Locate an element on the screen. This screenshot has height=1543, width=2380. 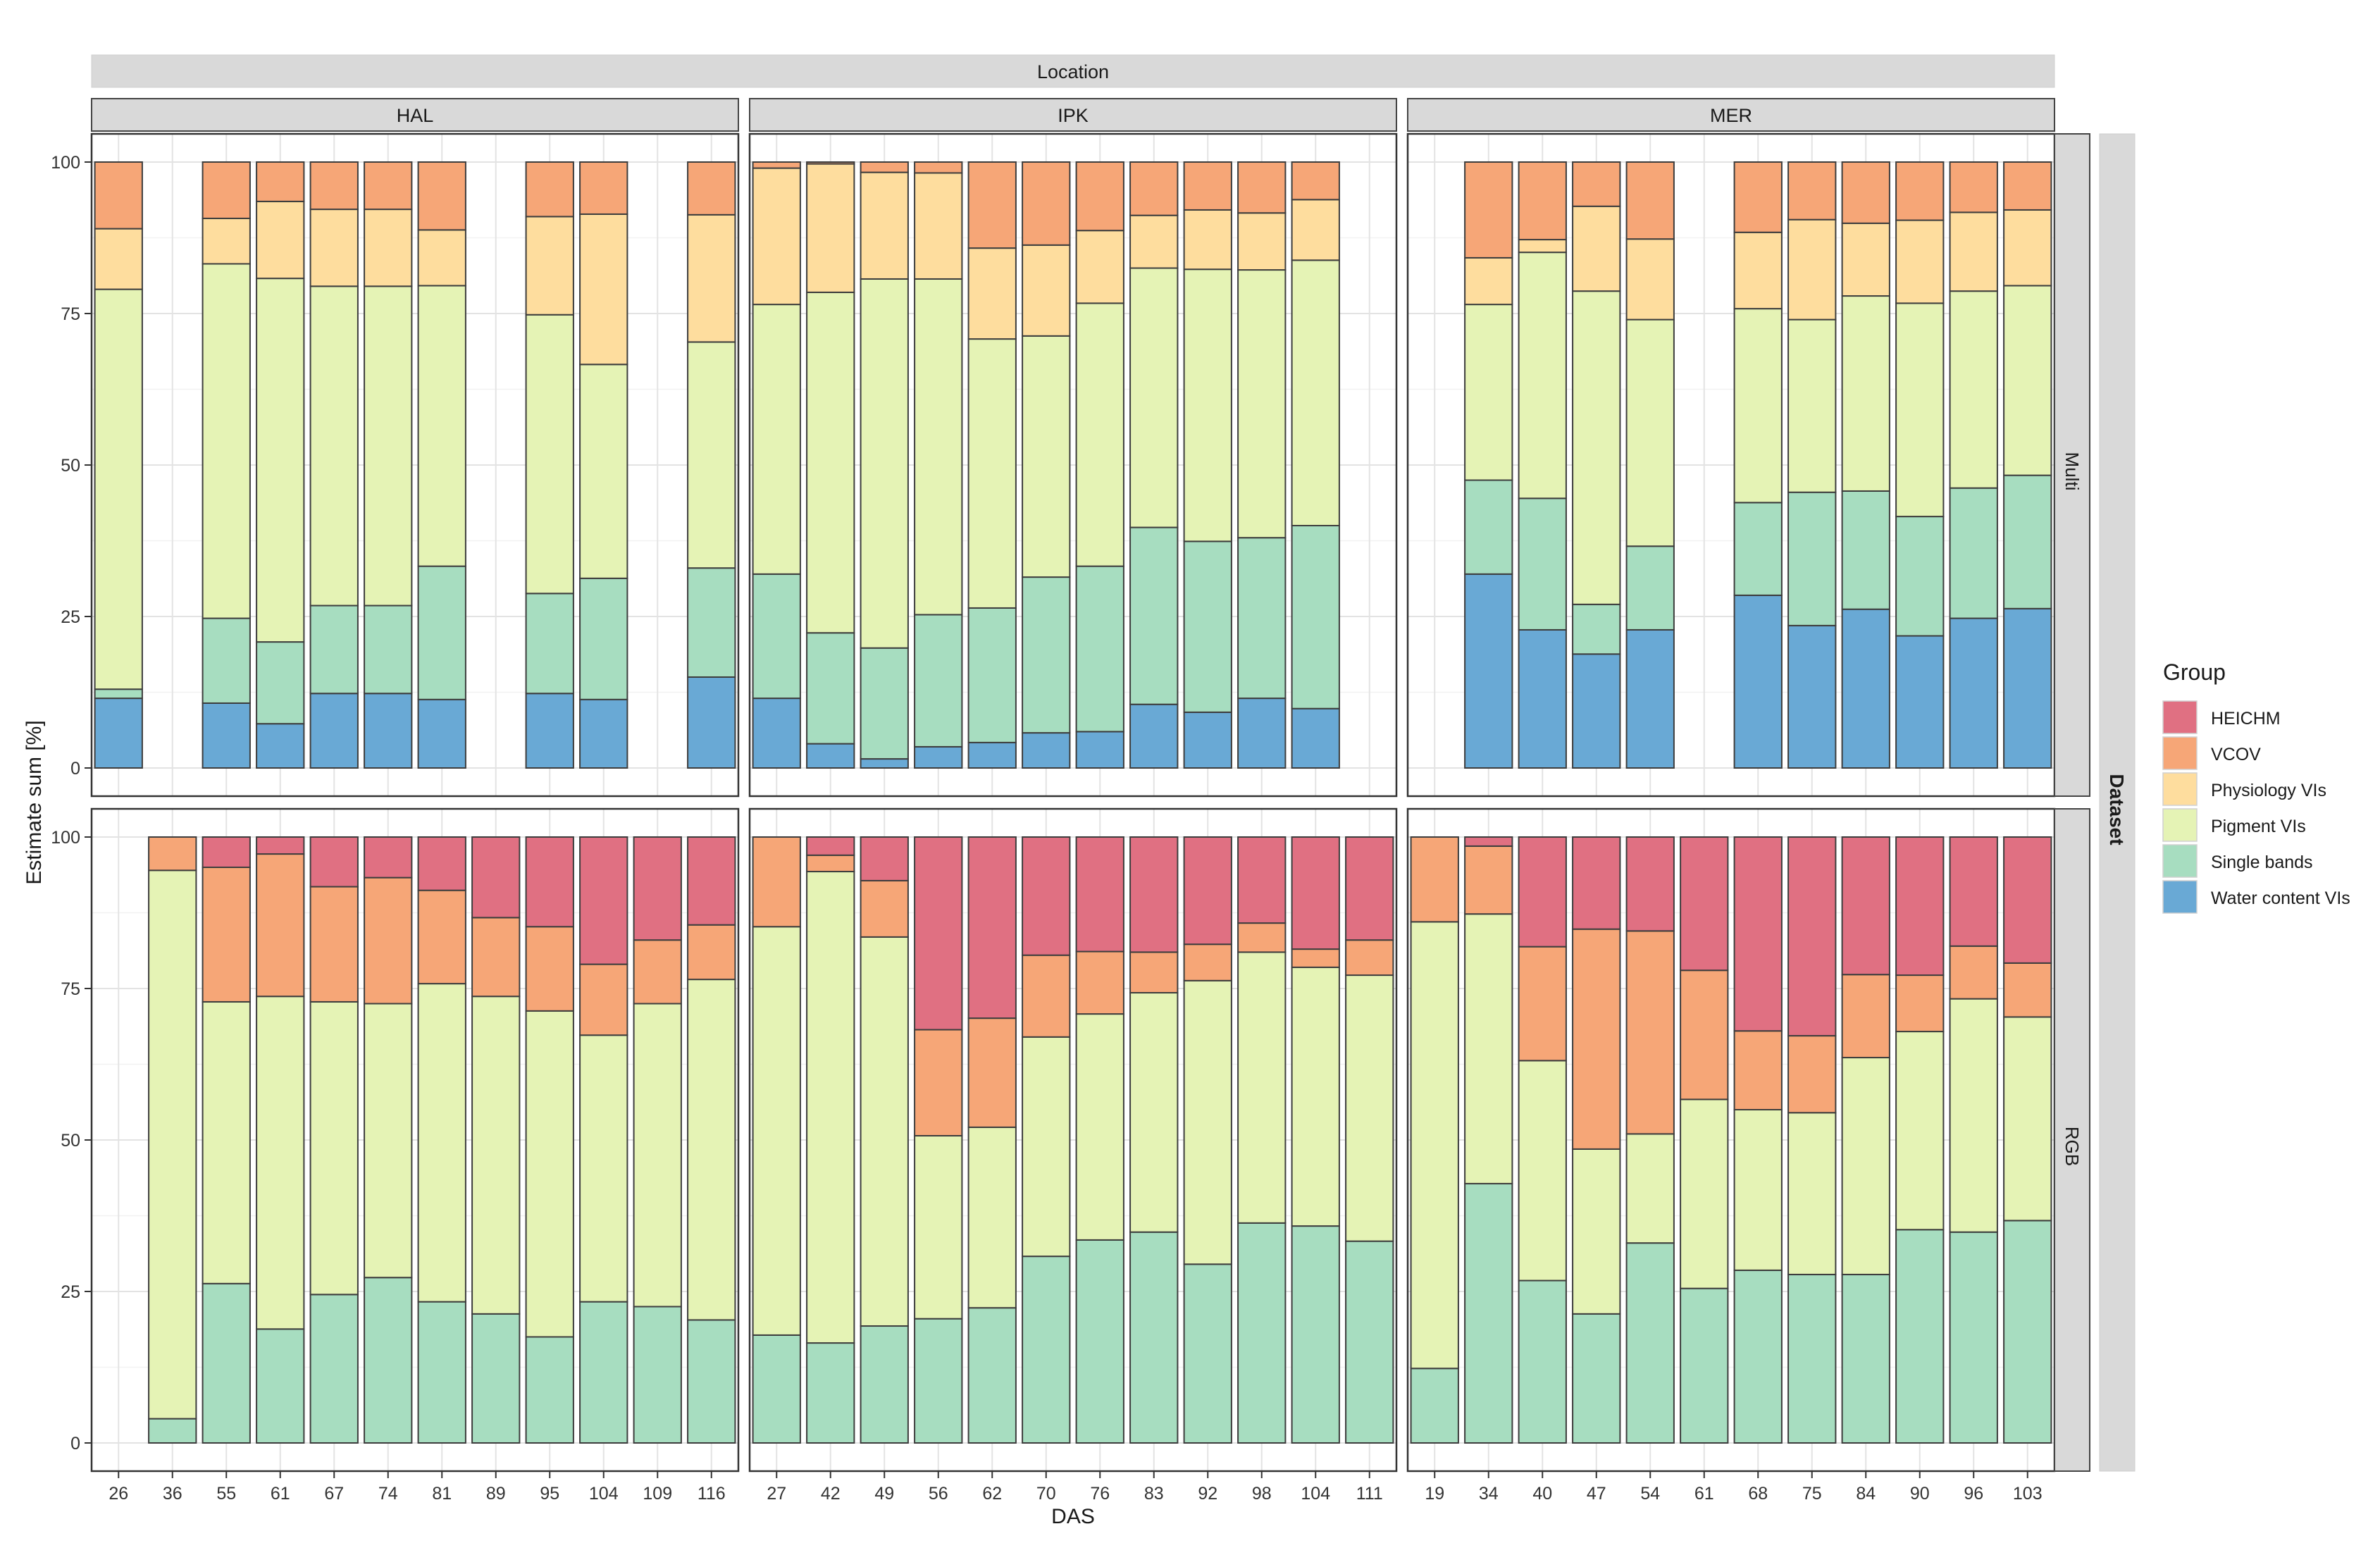
bar-segment-ipk-multi-70-vcov is located at coordinates (1046, 204).